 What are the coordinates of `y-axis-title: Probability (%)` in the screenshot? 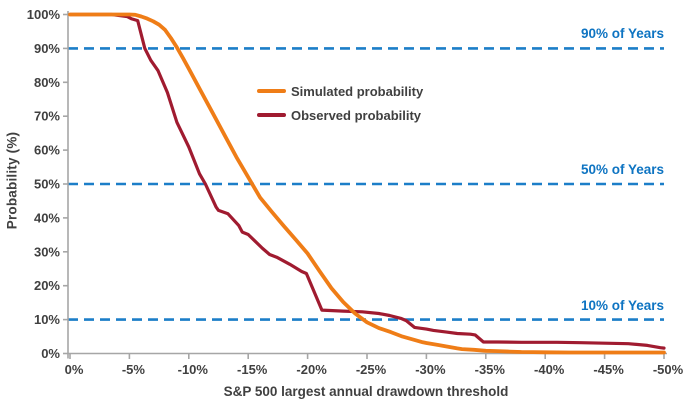 It's located at (12, 180).